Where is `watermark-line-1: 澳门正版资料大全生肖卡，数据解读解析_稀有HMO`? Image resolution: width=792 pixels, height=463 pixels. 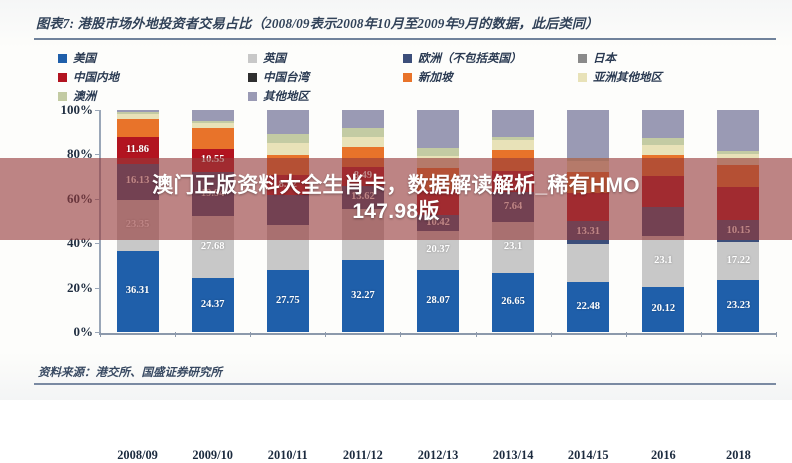
watermark-line-1: 澳门正版资料大全生肖卡，数据解读解析_稀有HMO is located at coordinates (396, 185).